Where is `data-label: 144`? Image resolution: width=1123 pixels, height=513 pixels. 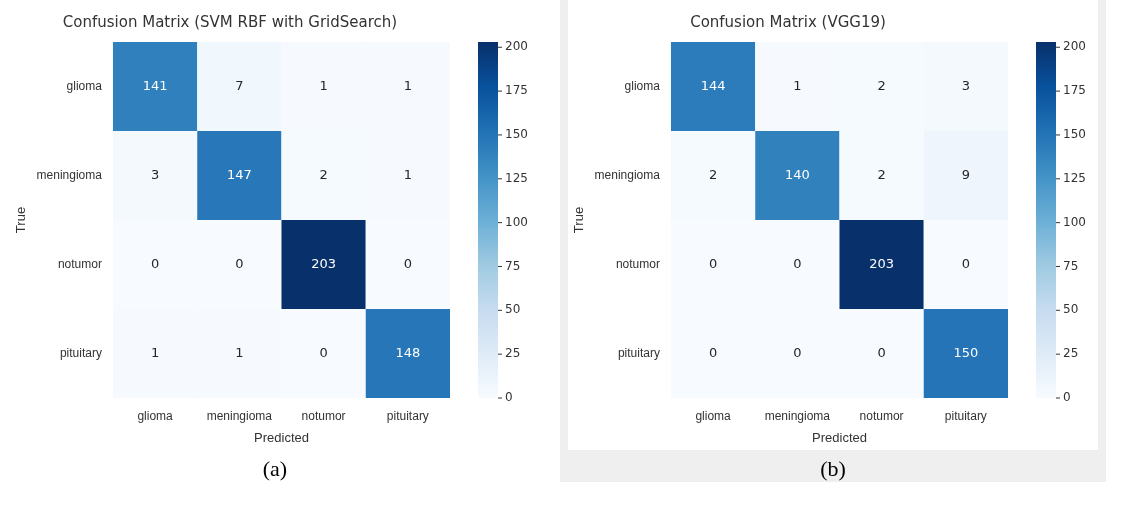 data-label: 144 is located at coordinates (713, 85).